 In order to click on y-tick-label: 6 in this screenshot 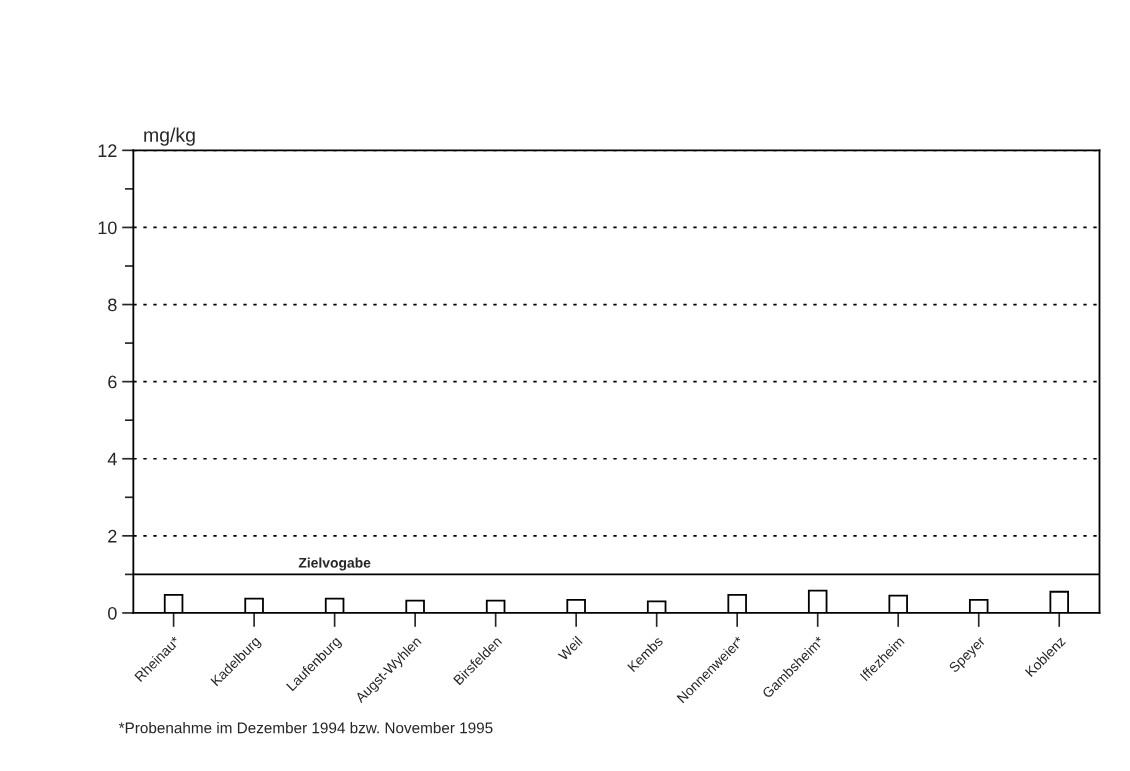, I will do `click(112, 382)`.